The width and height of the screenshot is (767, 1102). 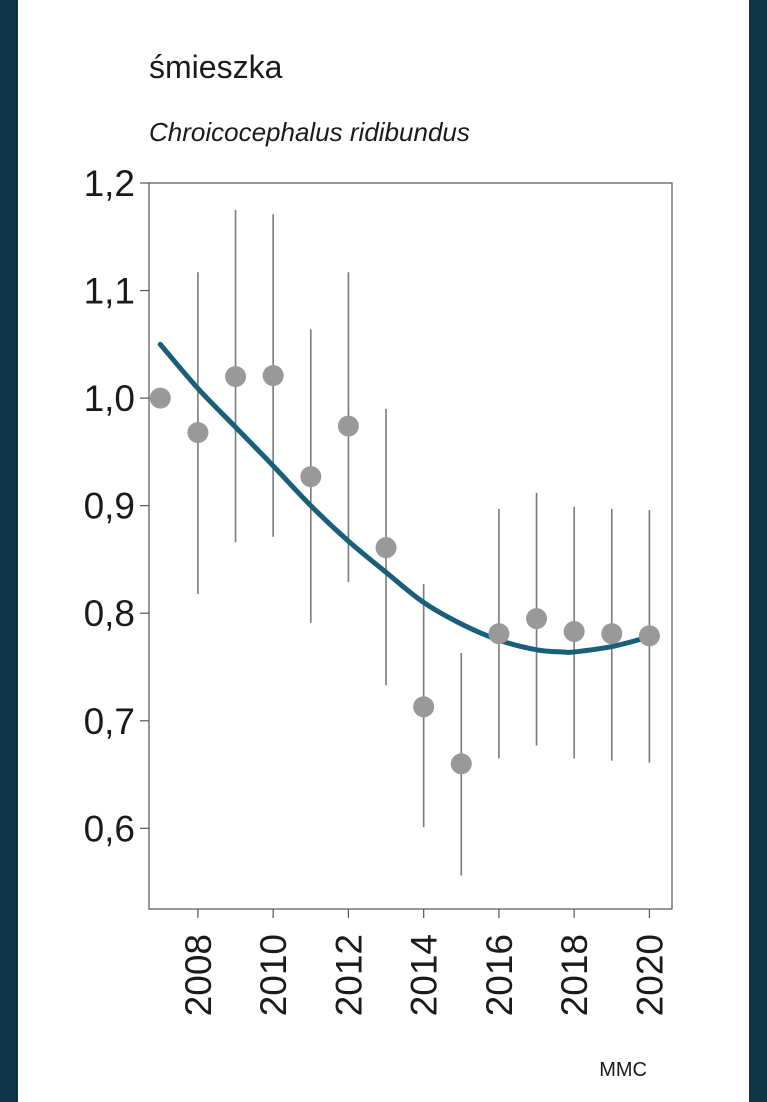 I want to click on x-tick-label: 2010, so click(x=273, y=975).